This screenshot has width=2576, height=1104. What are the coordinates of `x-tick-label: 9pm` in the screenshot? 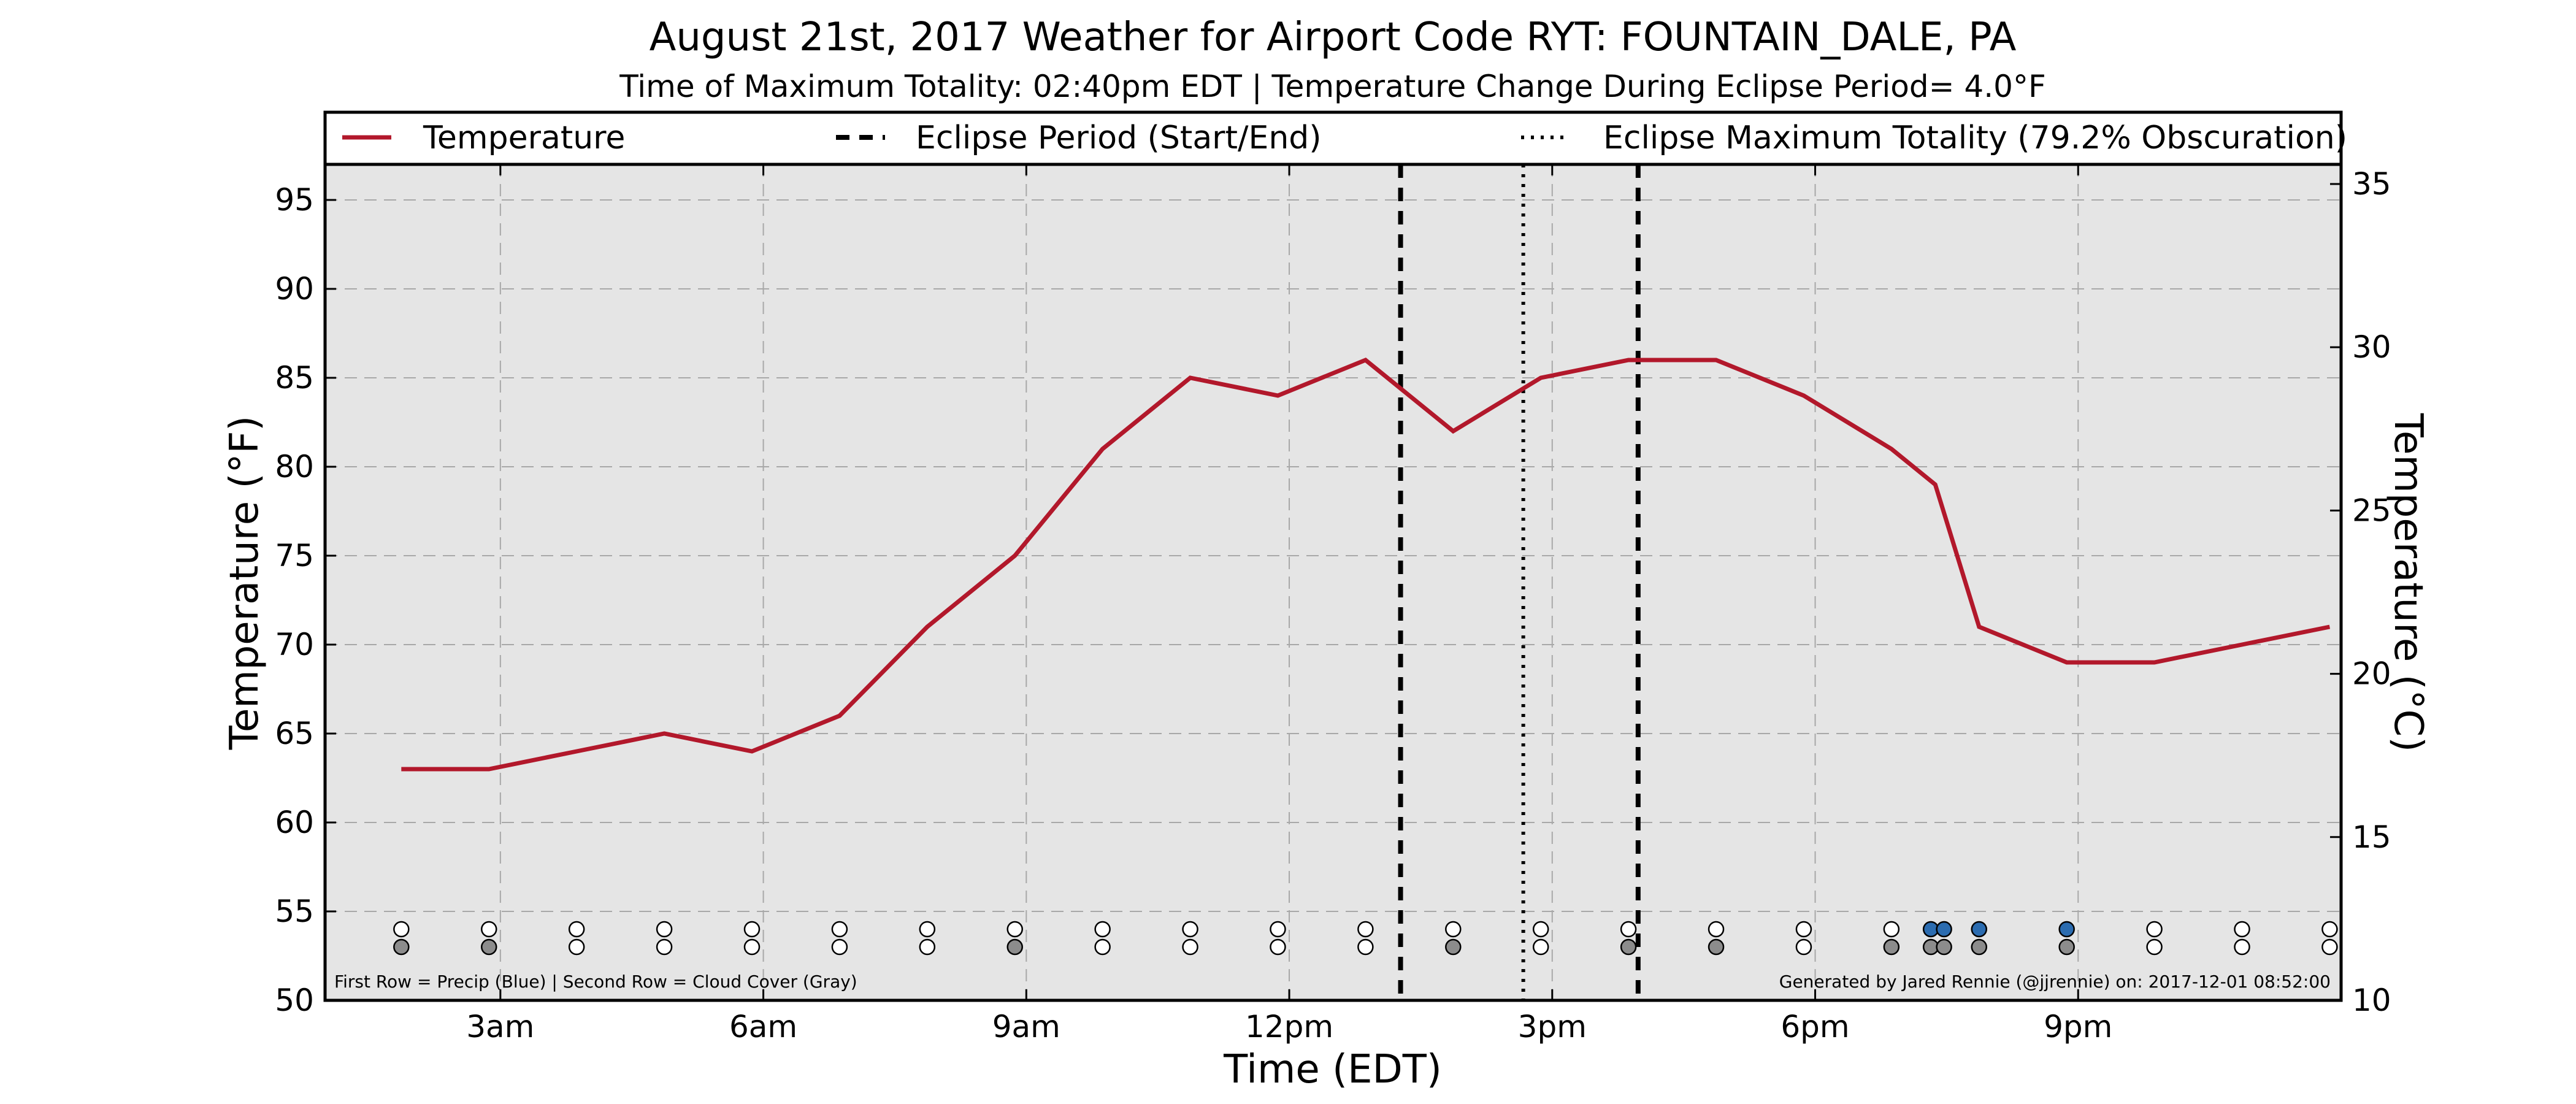 It's located at (2078, 1027).